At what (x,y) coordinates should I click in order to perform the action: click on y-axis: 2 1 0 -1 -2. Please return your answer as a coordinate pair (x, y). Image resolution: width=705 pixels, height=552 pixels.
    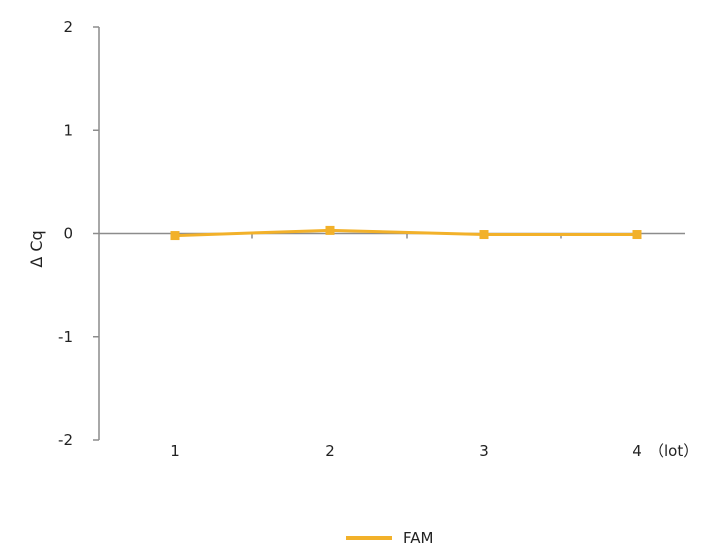
    Looking at the image, I should click on (79, 233).